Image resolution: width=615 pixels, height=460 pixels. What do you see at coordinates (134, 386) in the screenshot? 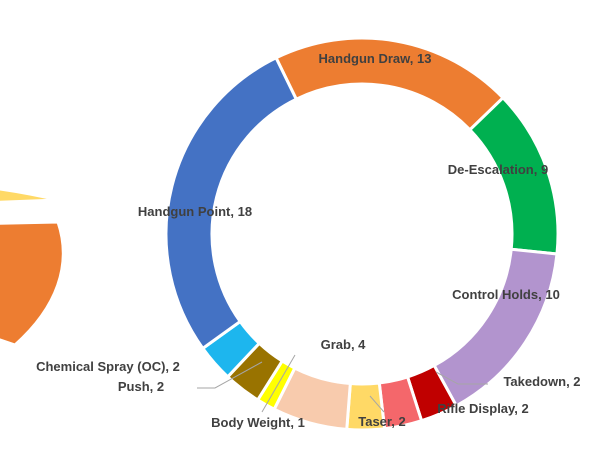
I see `label-category: Push` at bounding box center [134, 386].